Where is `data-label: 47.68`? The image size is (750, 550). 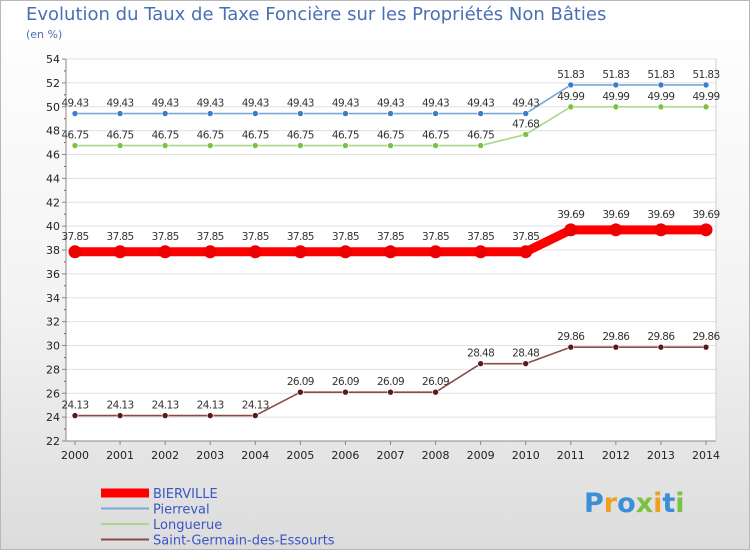
data-label: 47.68 is located at coordinates (525, 124).